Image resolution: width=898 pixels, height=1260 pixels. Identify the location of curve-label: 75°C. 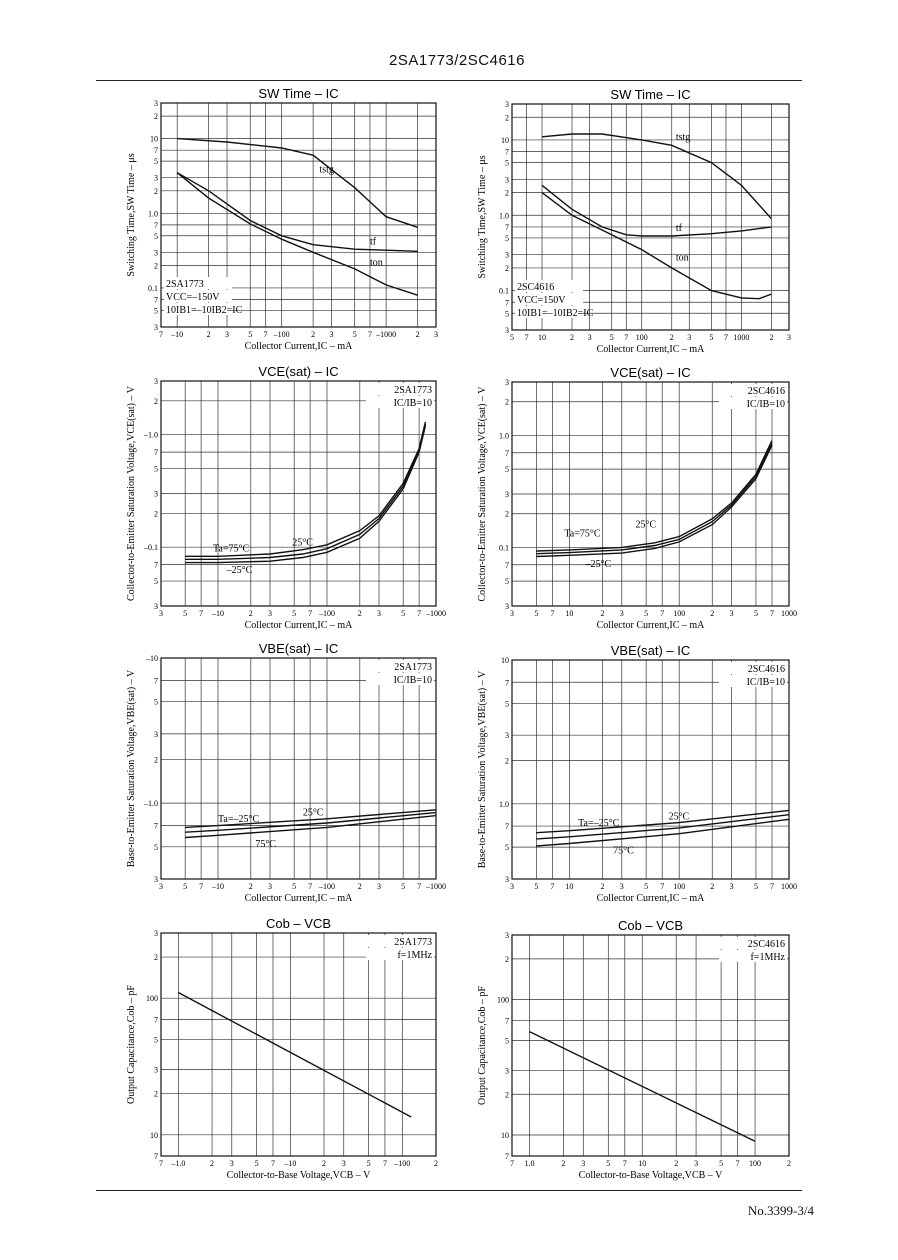
(265, 844).